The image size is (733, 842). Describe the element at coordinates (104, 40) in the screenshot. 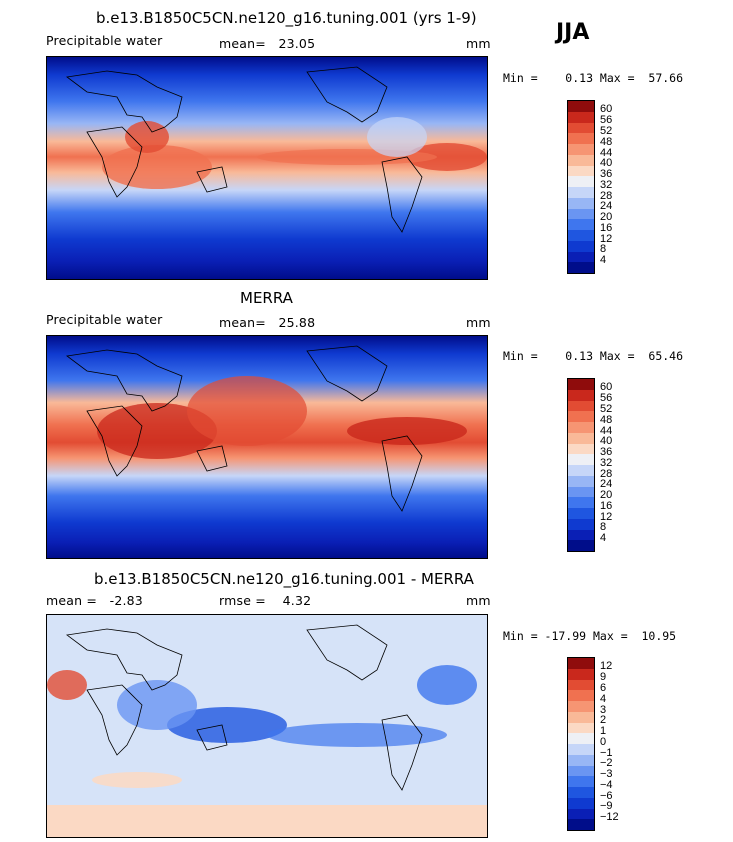

I see `panel1-variable-label: Precipitable water` at that location.